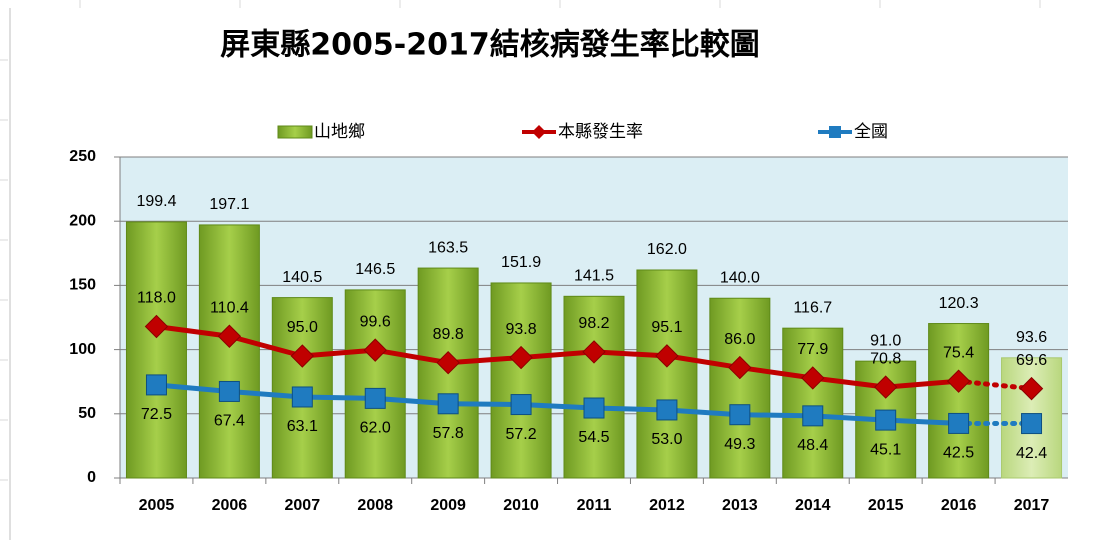 The image size is (1102, 540). What do you see at coordinates (666, 439) in the screenshot?
I see `line-value-label: 53.0` at bounding box center [666, 439].